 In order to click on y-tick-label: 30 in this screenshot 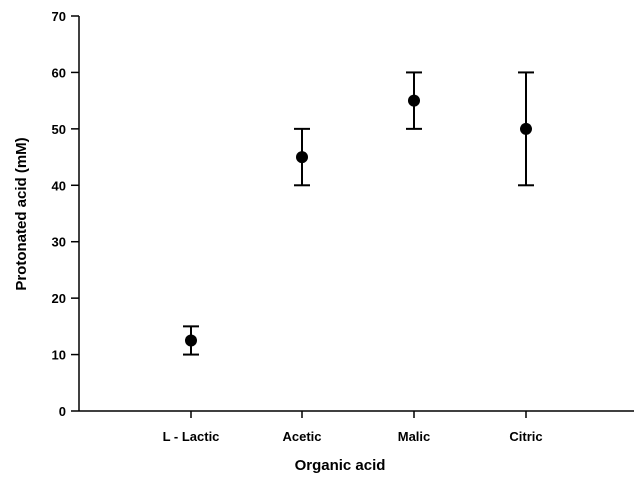, I will do `click(59, 242)`.